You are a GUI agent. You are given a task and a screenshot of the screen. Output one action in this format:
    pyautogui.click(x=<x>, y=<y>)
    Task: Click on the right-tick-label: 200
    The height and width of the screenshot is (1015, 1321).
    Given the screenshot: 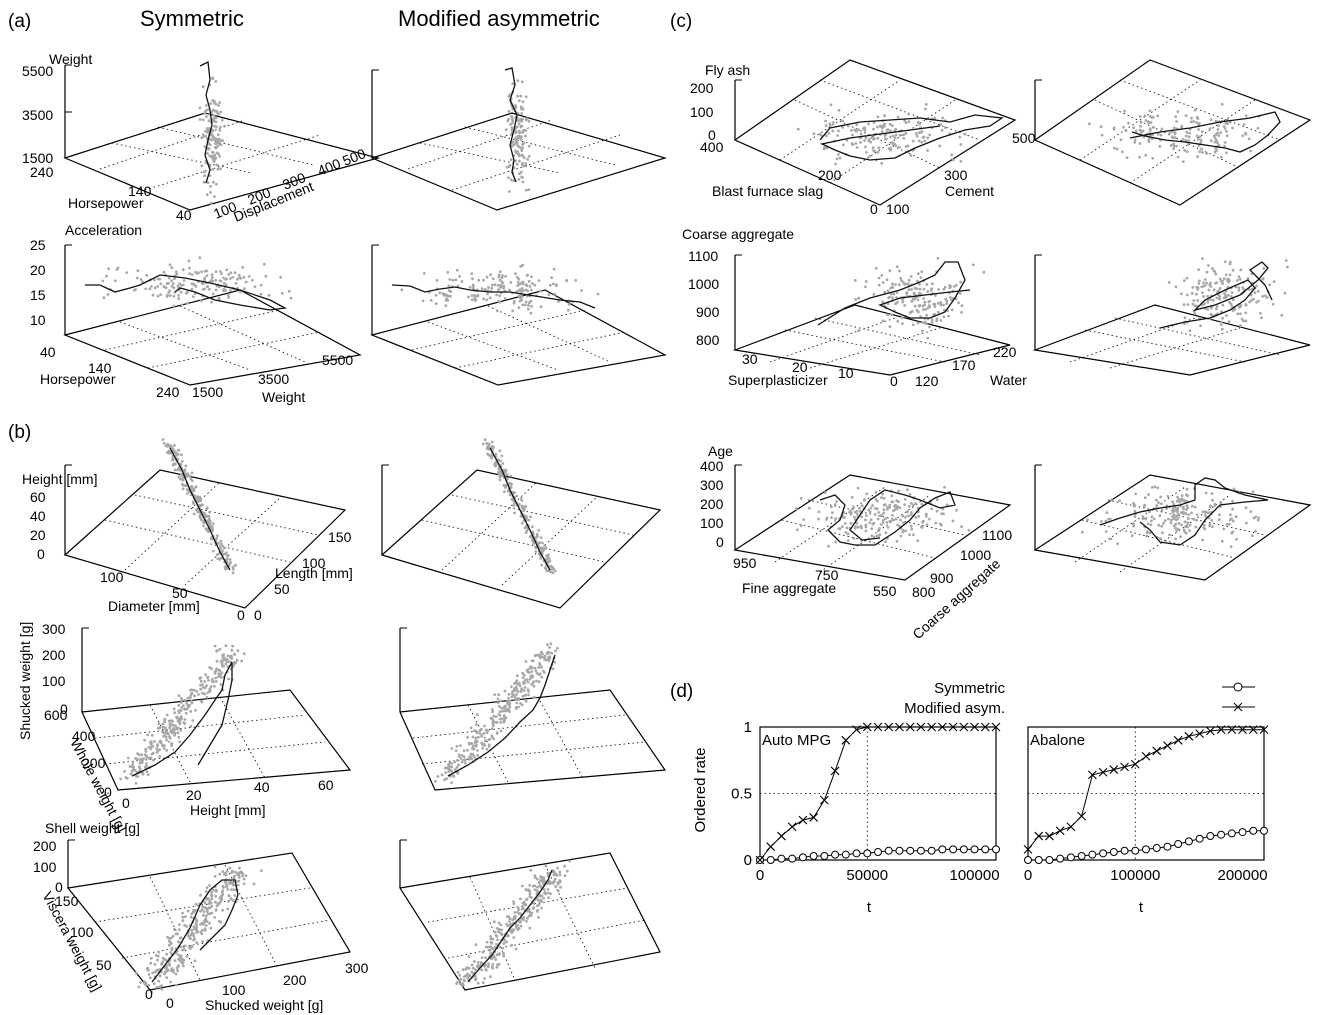 What is the action you would take?
    pyautogui.click(x=295, y=980)
    